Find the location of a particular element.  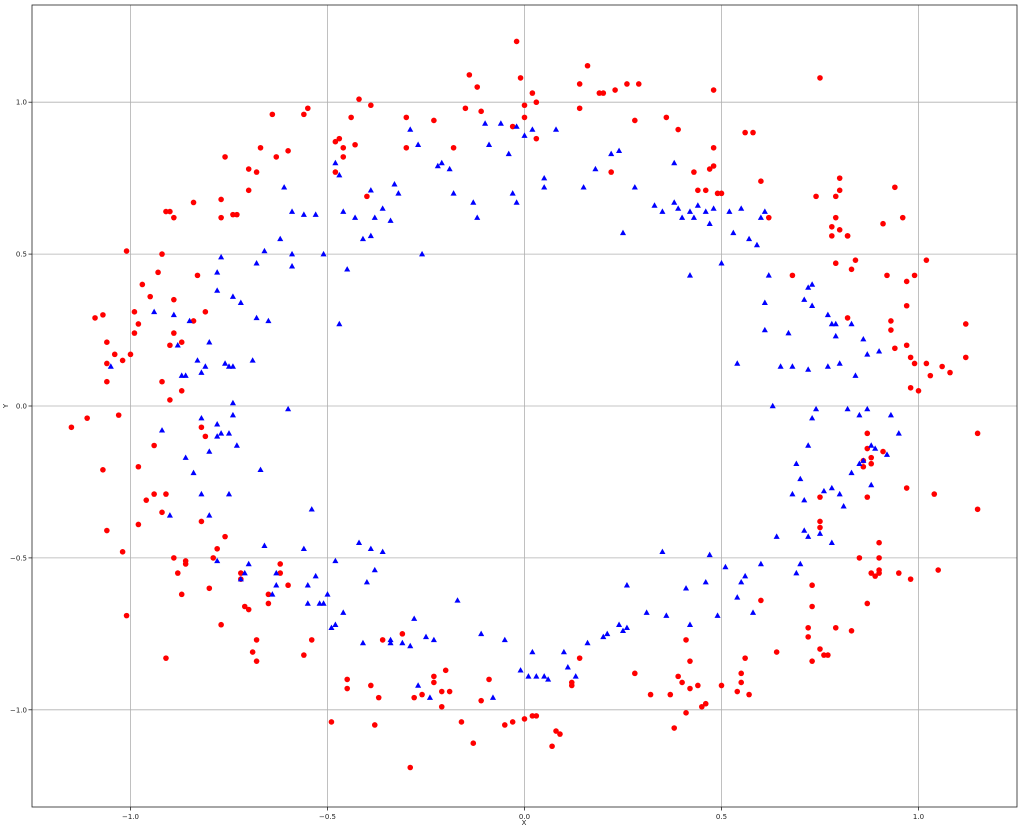

x-axis-label: X is located at coordinates (524, 823).